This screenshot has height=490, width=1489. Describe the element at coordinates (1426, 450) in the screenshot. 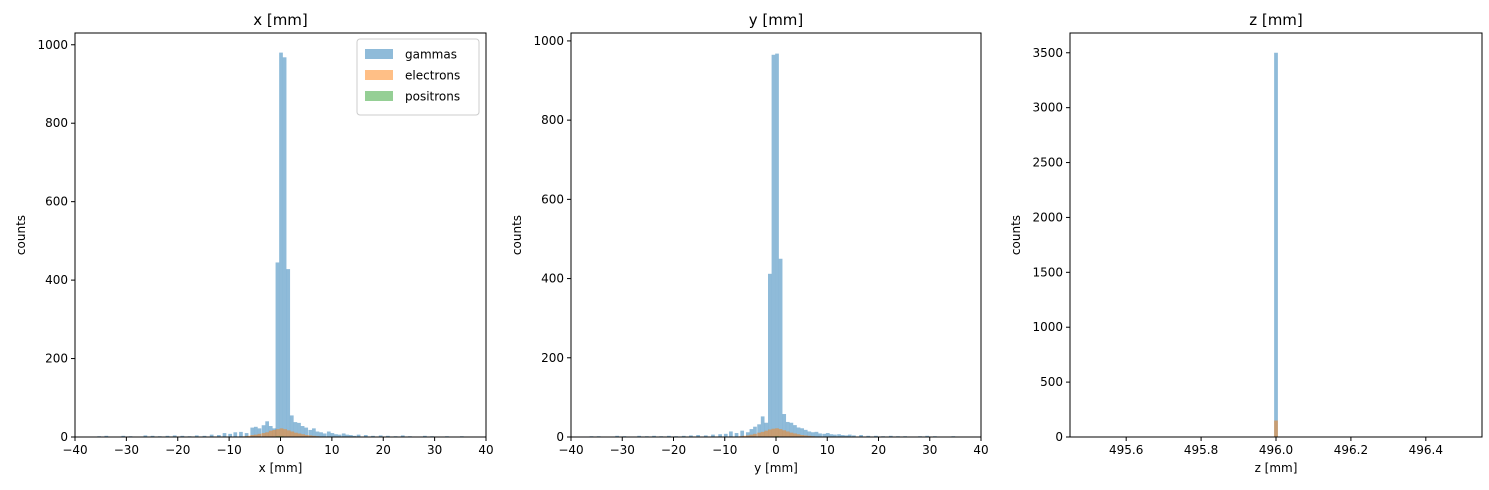

I see `x-tick-label: 496.4` at that location.